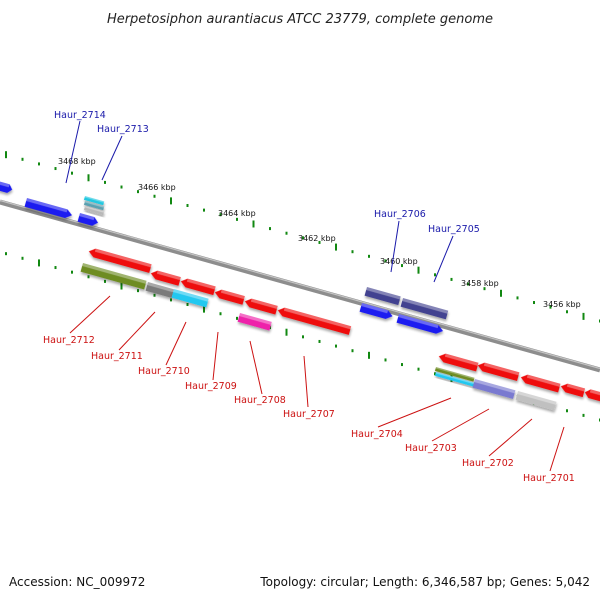 Image resolution: width=600 pixels, height=600 pixels. What do you see at coordinates (431, 448) in the screenshot?
I see `gene-label: Haur_2703` at bounding box center [431, 448].